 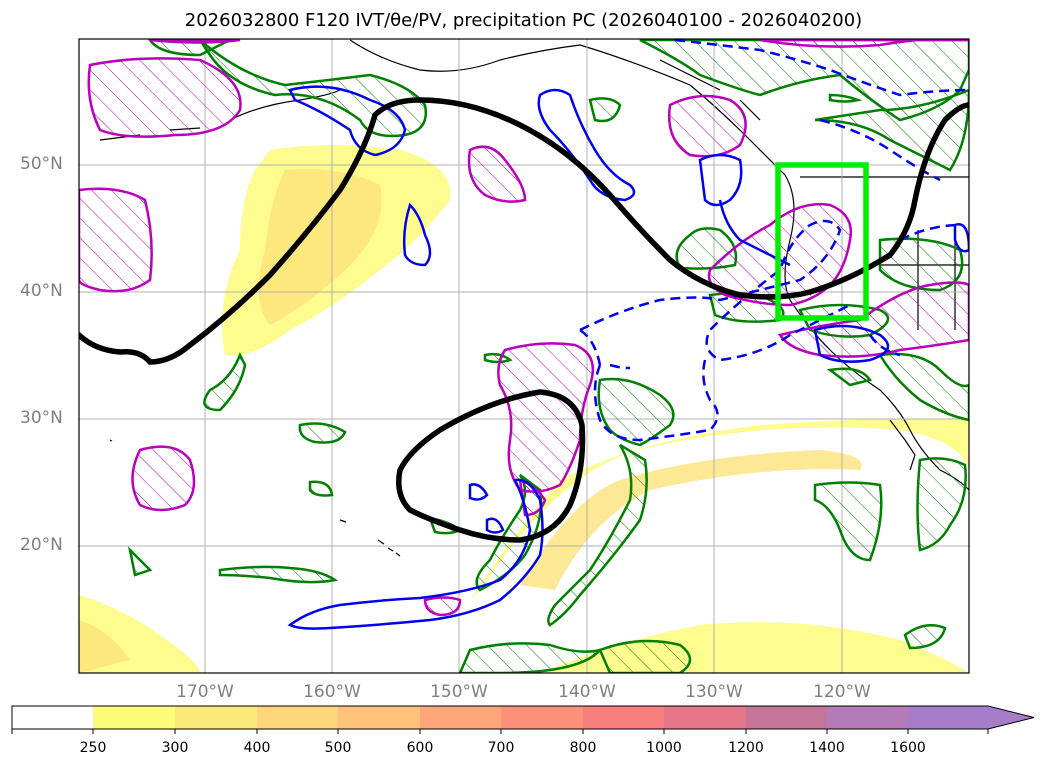 What do you see at coordinates (93, 748) in the screenshot?
I see `colorbar-label-250: 250` at bounding box center [93, 748].